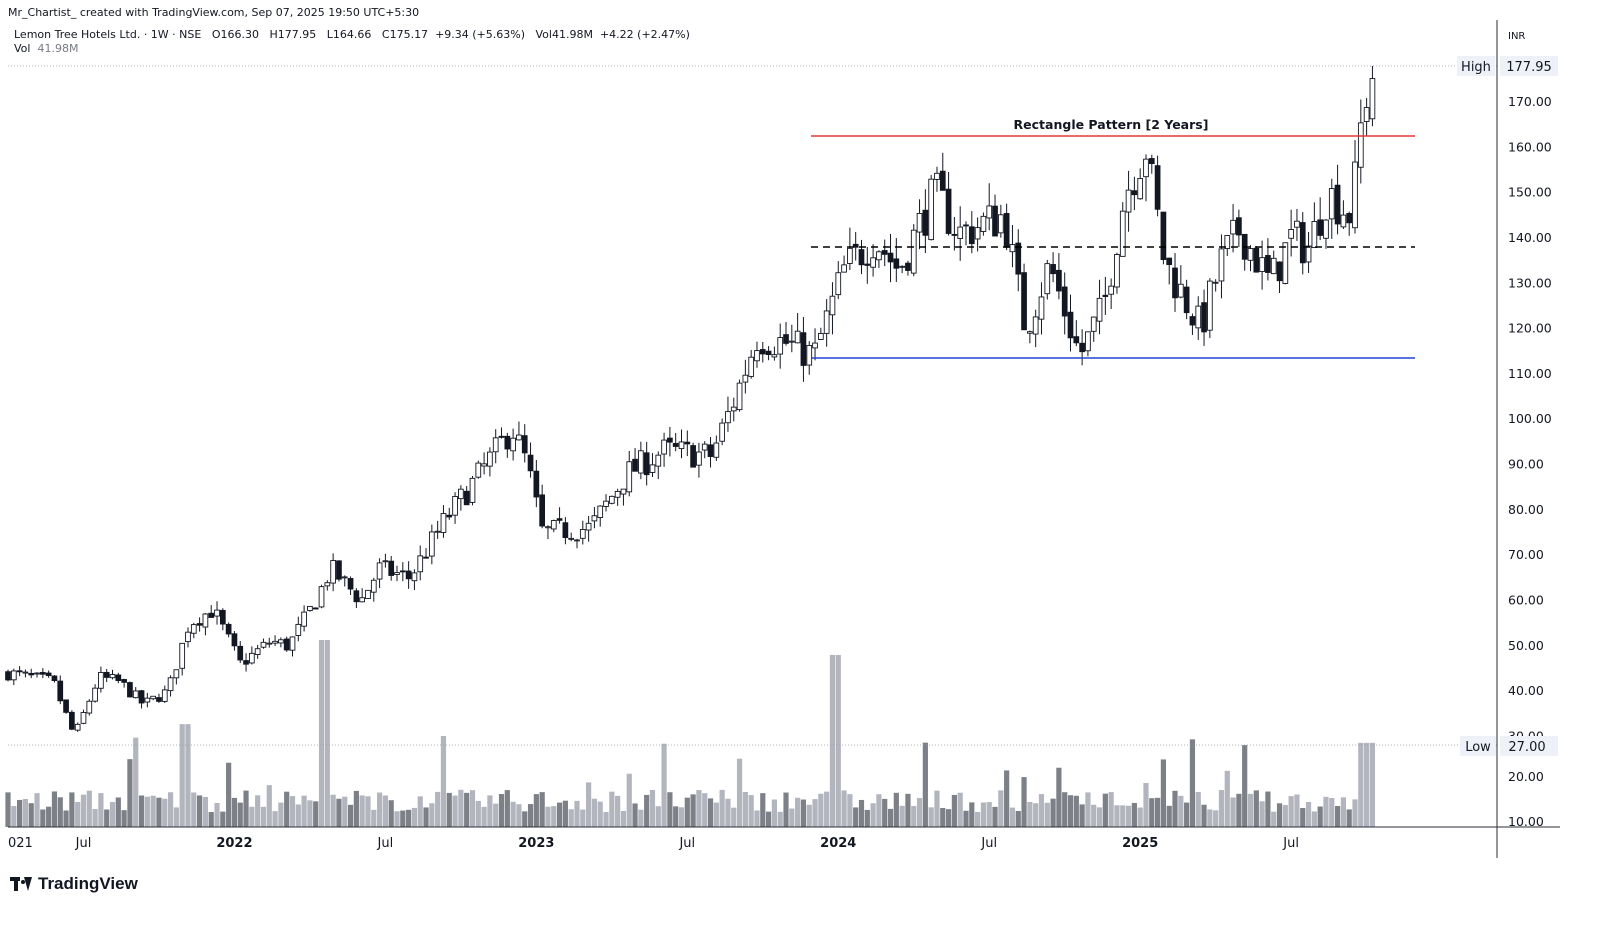  I want to click on time-tick-label: 021, so click(20, 843).